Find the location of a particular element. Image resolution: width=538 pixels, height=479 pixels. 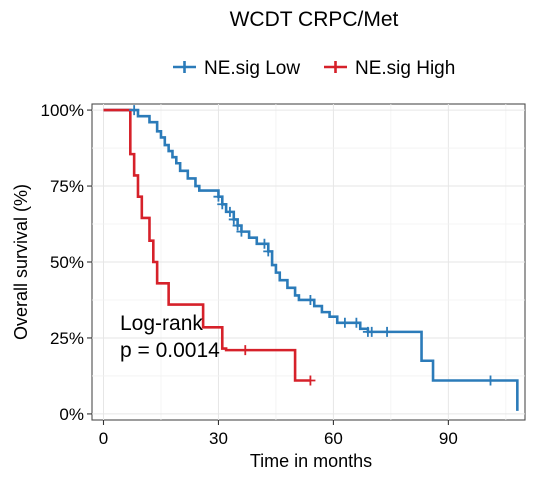

x-tick-label: 0 is located at coordinates (103, 438).